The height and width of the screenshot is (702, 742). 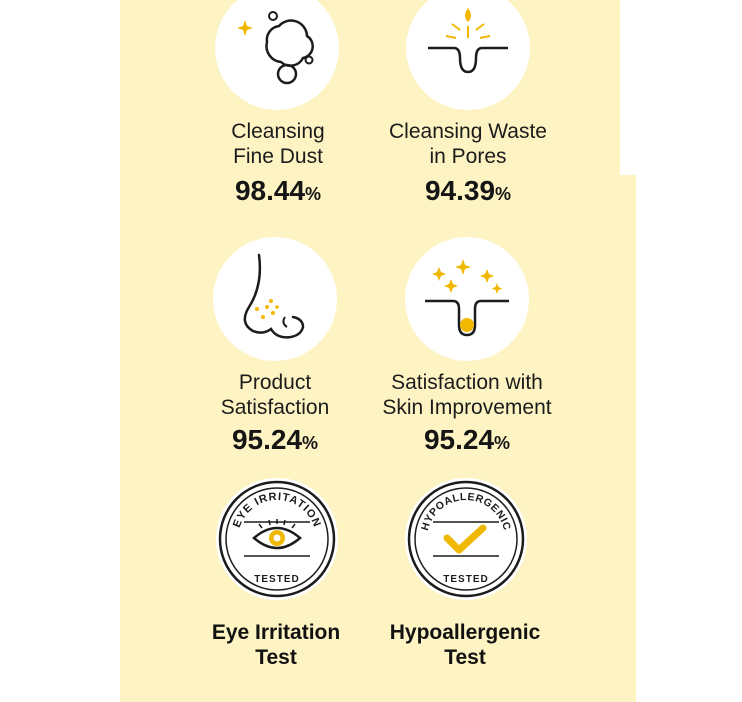 I want to click on badge-title-line1: Eye Irritation, so click(x=276, y=632).